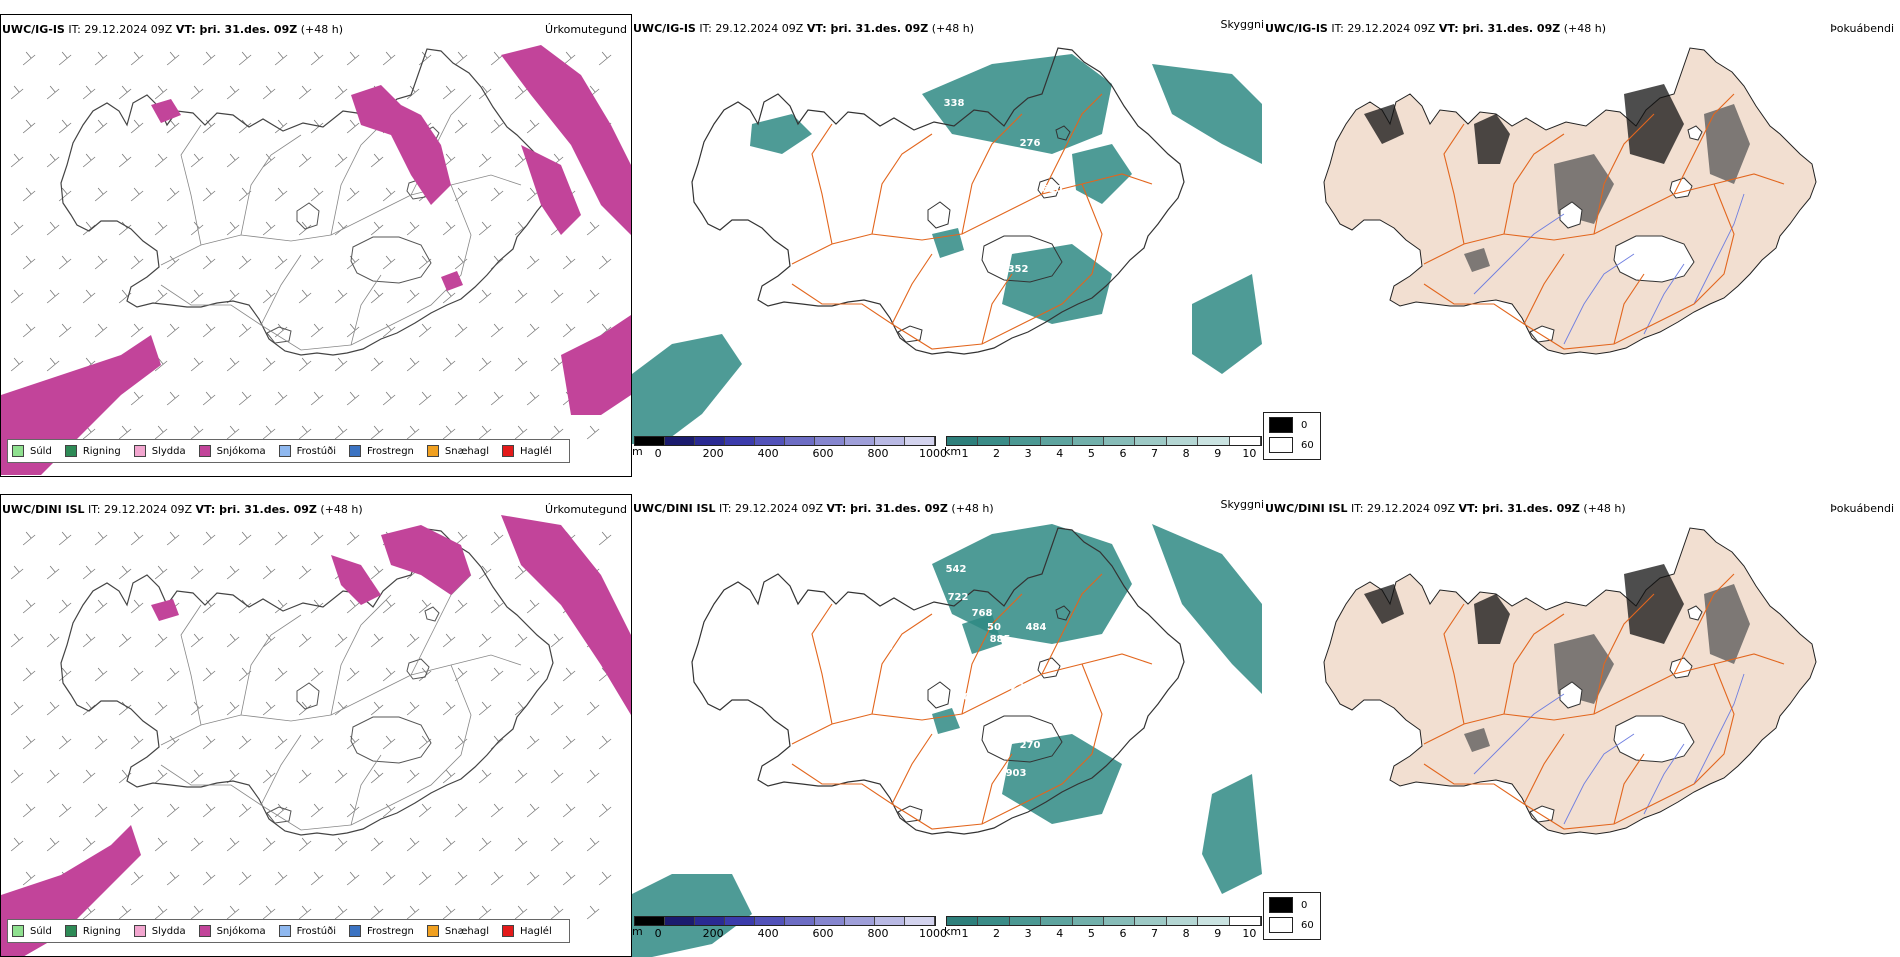 This screenshot has width=1900, height=957. I want to click on cloud-base-label: 352, so click(1018, 269).